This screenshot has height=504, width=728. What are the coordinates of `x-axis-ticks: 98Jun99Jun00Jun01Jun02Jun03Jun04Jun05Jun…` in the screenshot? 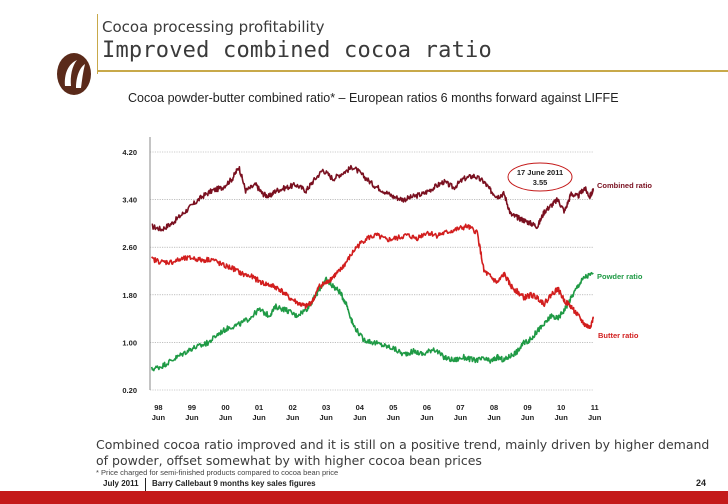 It's located at (377, 412).